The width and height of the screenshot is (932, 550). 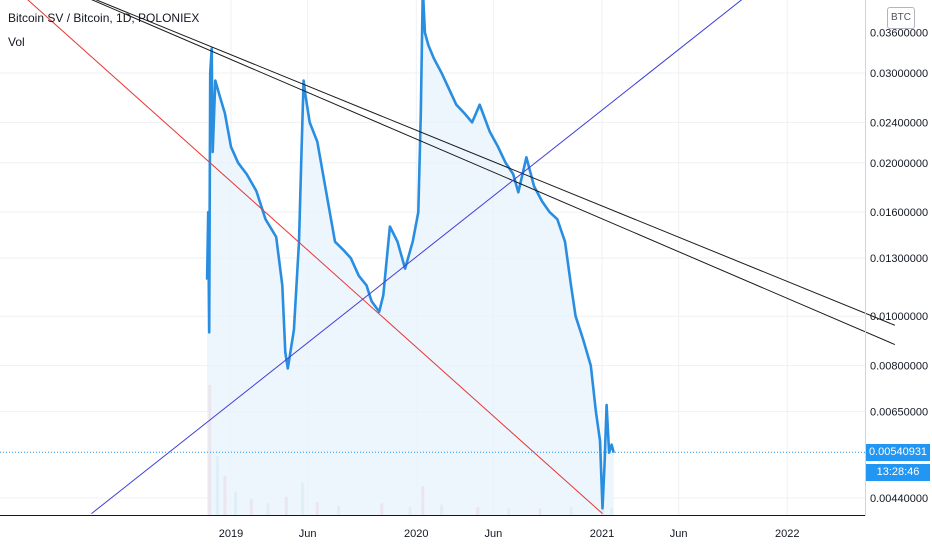 What do you see at coordinates (899, 123) in the screenshot?
I see `y-tick-label: 0.02400000` at bounding box center [899, 123].